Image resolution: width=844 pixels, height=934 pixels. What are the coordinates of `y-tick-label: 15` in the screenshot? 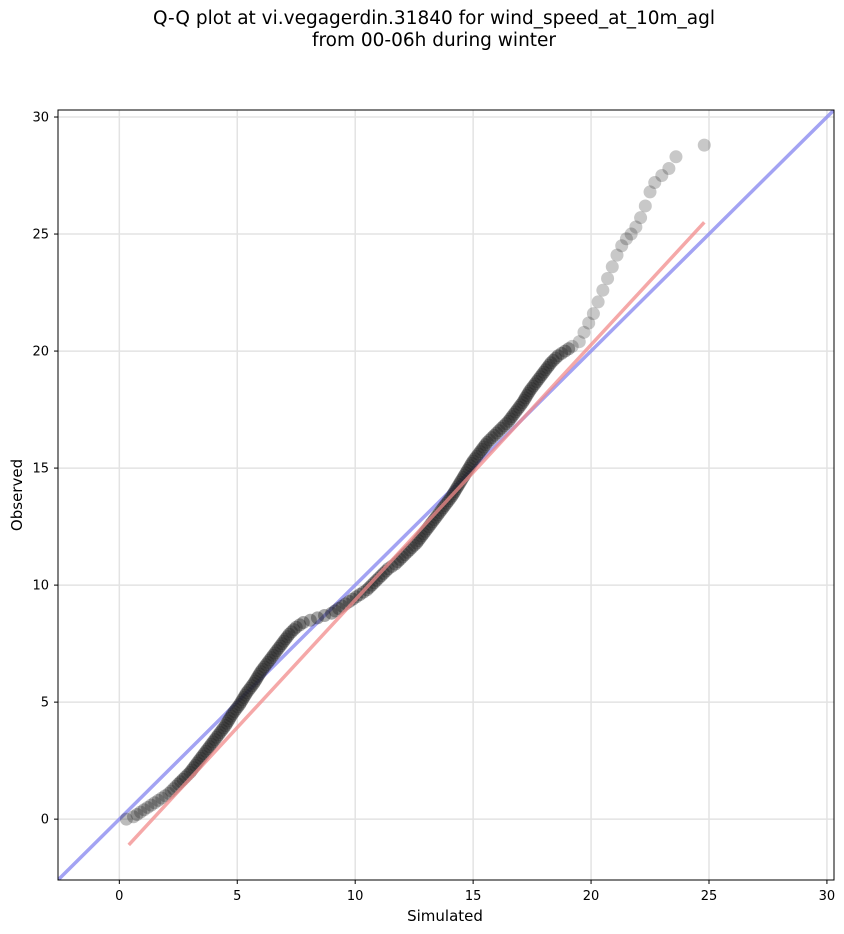 It's located at (40, 469).